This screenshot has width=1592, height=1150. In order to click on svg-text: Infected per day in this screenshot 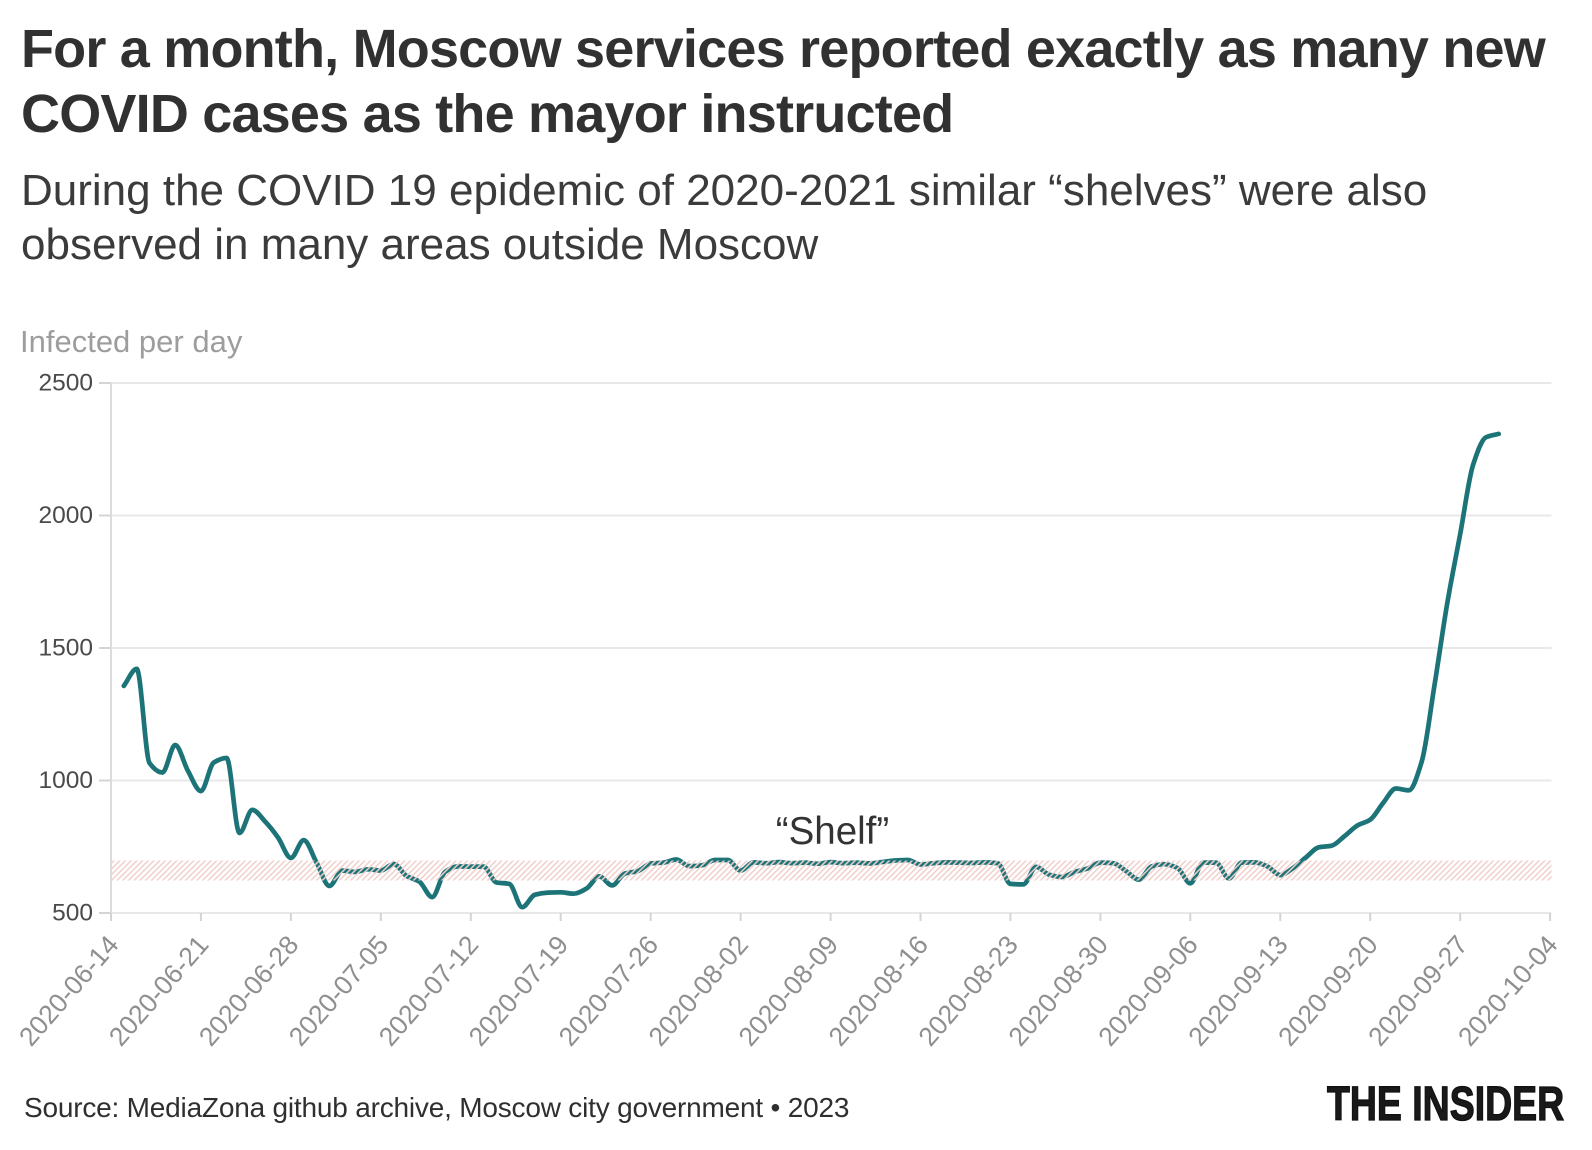, I will do `click(131, 341)`.